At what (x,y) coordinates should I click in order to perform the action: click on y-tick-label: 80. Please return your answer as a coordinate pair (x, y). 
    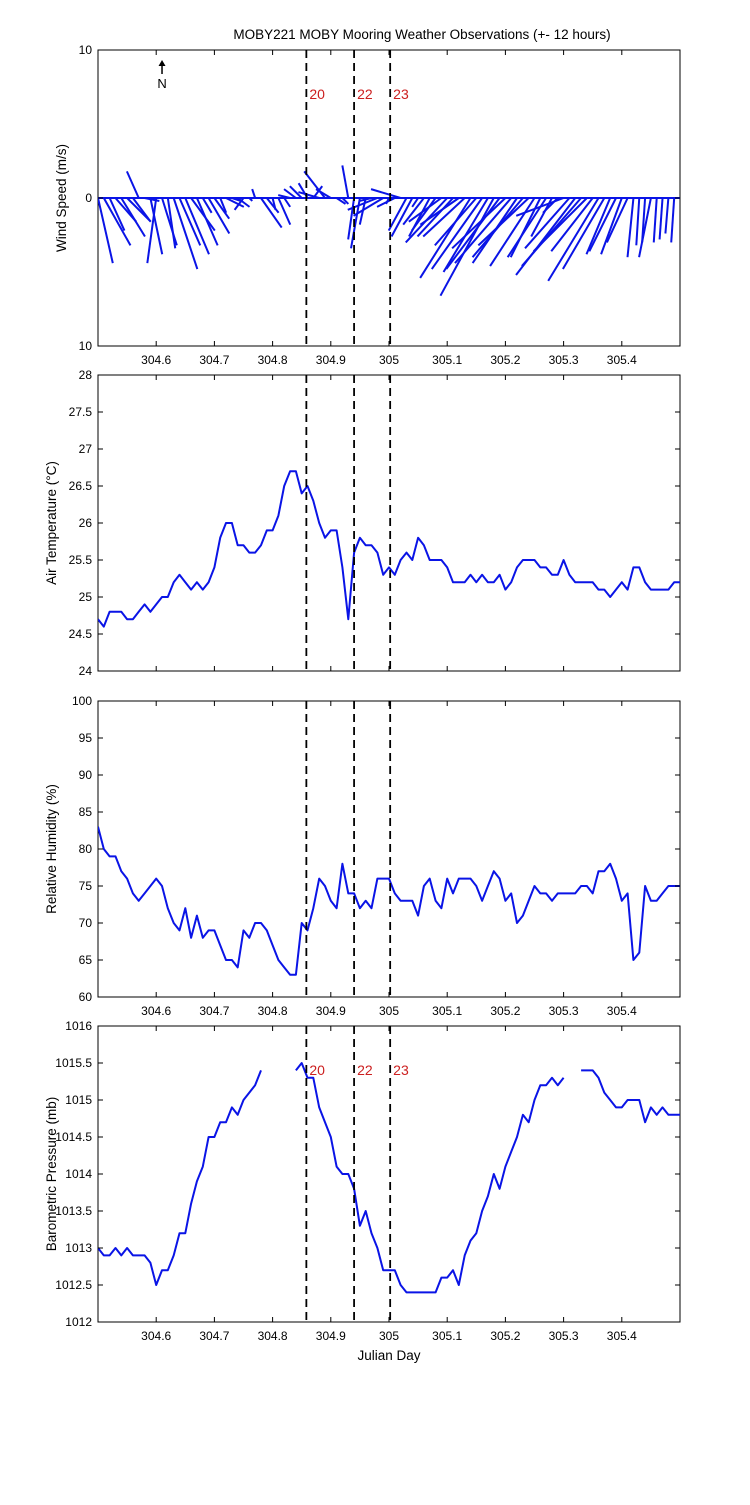
    Looking at the image, I should click on (86, 849).